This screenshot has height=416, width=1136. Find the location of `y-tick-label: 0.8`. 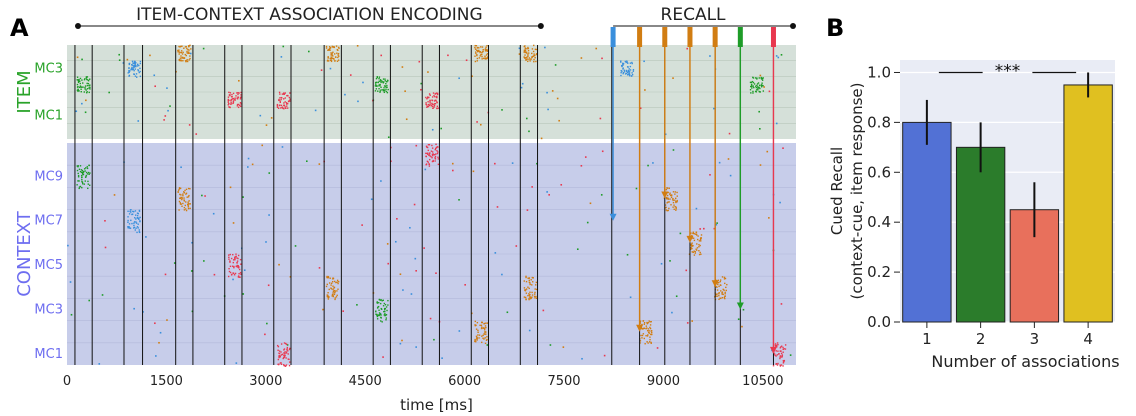

y-tick-label: 0.8 is located at coordinates (879, 122).